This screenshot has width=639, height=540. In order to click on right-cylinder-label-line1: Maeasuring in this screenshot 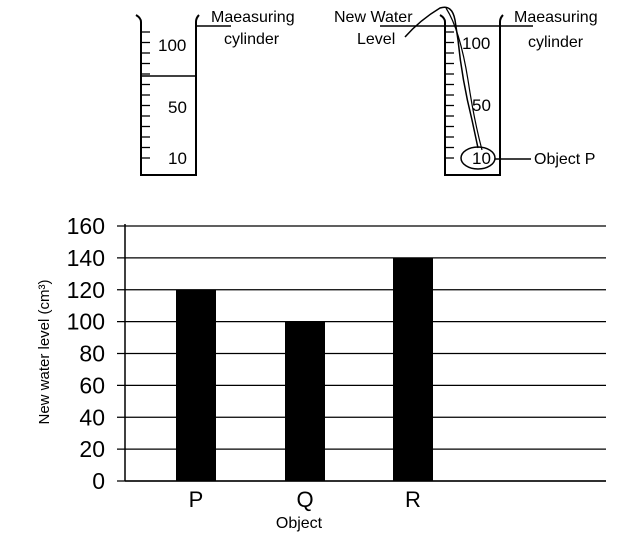, I will do `click(556, 17)`.